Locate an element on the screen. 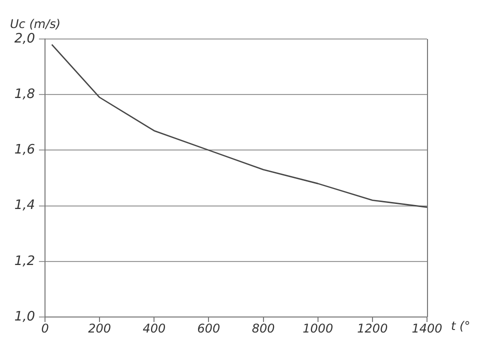 This screenshot has width=478, height=342. x-tick-label: 600 is located at coordinates (209, 328).